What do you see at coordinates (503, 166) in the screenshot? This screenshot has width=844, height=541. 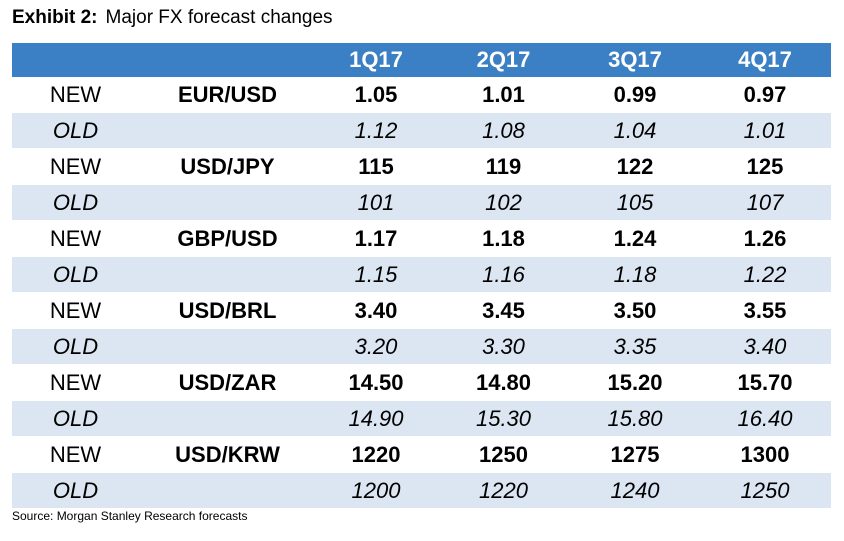 I see `forecast-value: 119` at bounding box center [503, 166].